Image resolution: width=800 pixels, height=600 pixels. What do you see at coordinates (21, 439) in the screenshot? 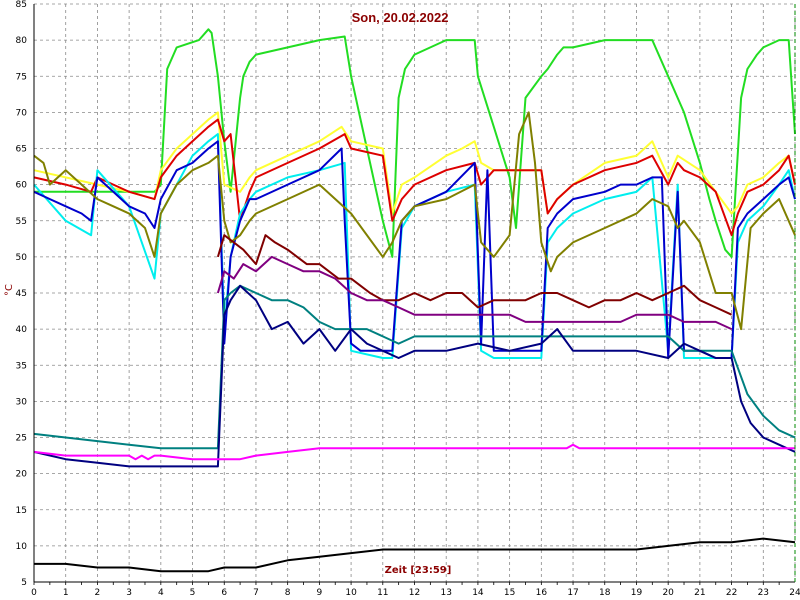
I see `y-tick-label: 25` at bounding box center [21, 439].